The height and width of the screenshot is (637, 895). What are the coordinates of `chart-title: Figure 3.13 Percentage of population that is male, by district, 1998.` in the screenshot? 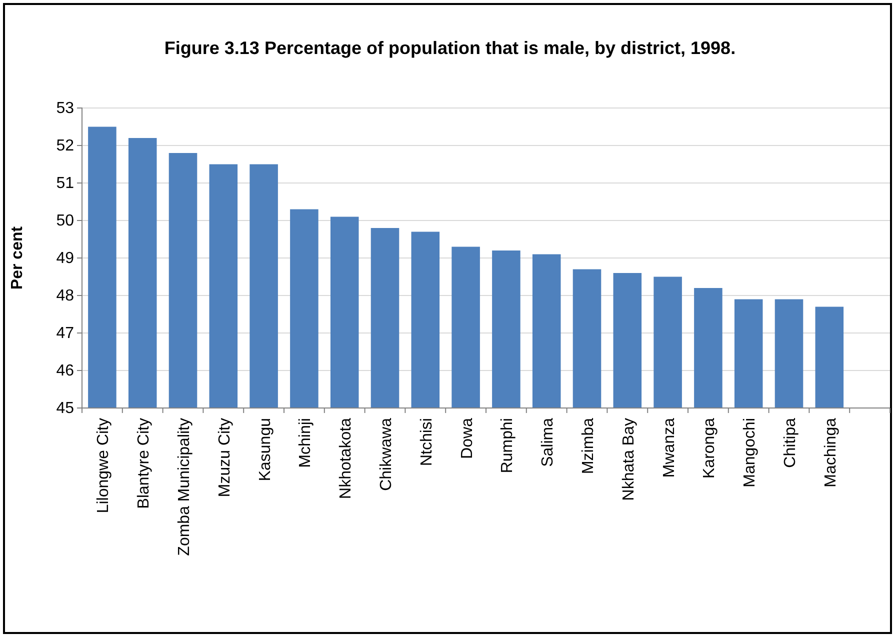 It's located at (450, 48).